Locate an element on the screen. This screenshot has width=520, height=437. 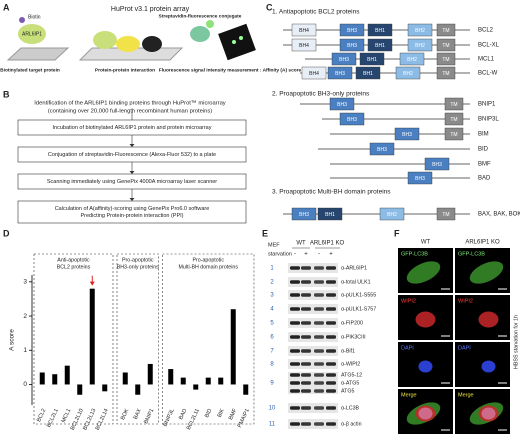
genotype-label: WT is located at coordinates (301, 244).